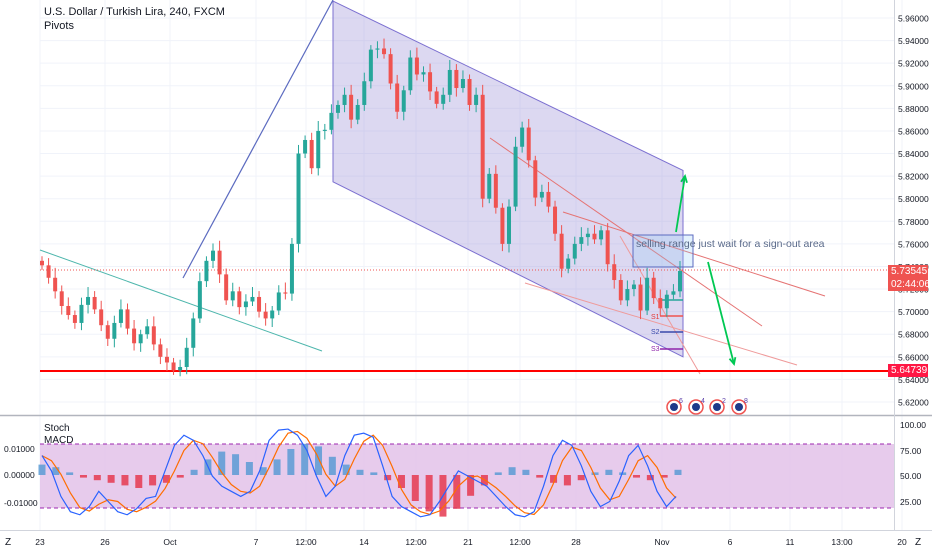 The image size is (932, 555). I want to click on price-tick-label: 5.86000, so click(913, 131).